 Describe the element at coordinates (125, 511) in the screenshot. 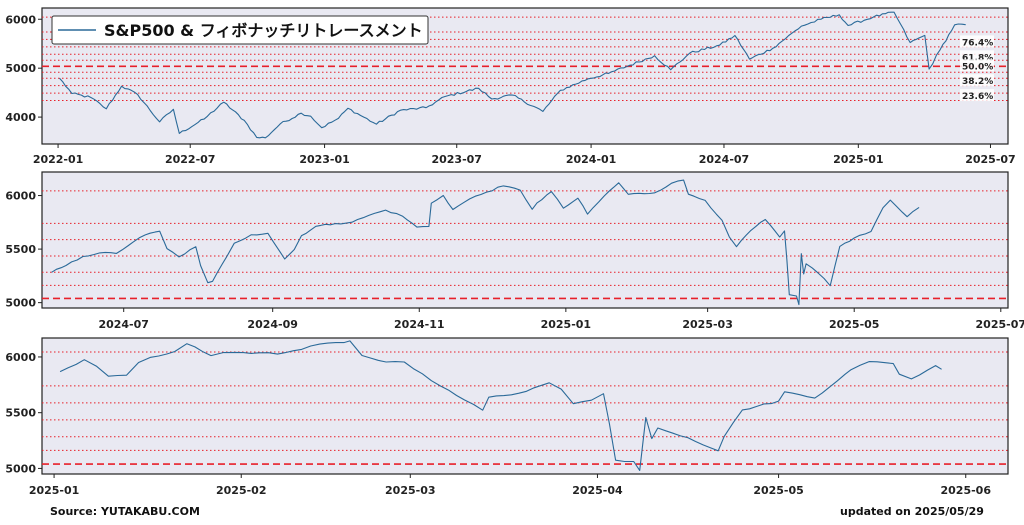

I see `source-text: Source: YUTAKABU.COM` at that location.